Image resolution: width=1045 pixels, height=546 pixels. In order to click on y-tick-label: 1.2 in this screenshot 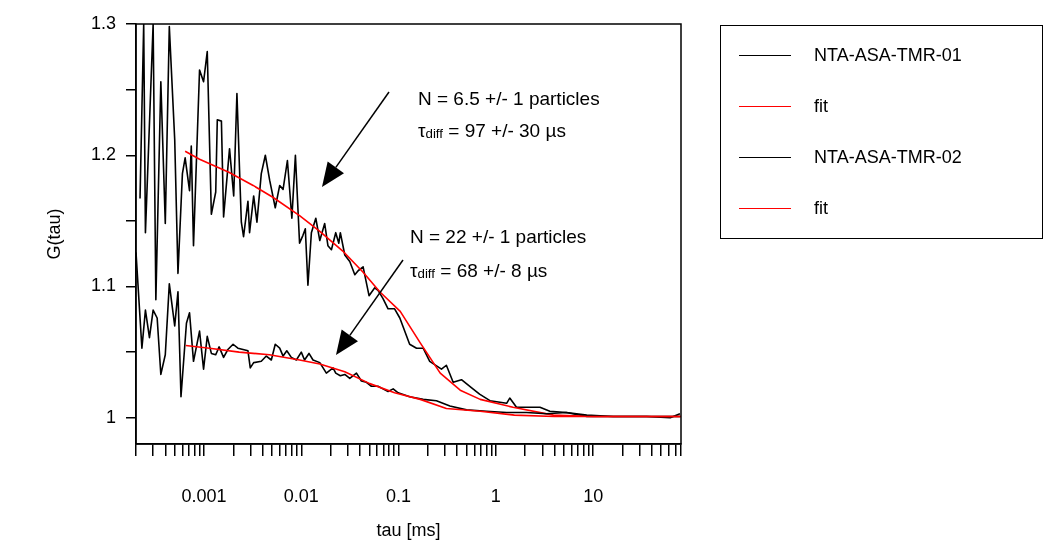, I will do `click(103, 154)`.